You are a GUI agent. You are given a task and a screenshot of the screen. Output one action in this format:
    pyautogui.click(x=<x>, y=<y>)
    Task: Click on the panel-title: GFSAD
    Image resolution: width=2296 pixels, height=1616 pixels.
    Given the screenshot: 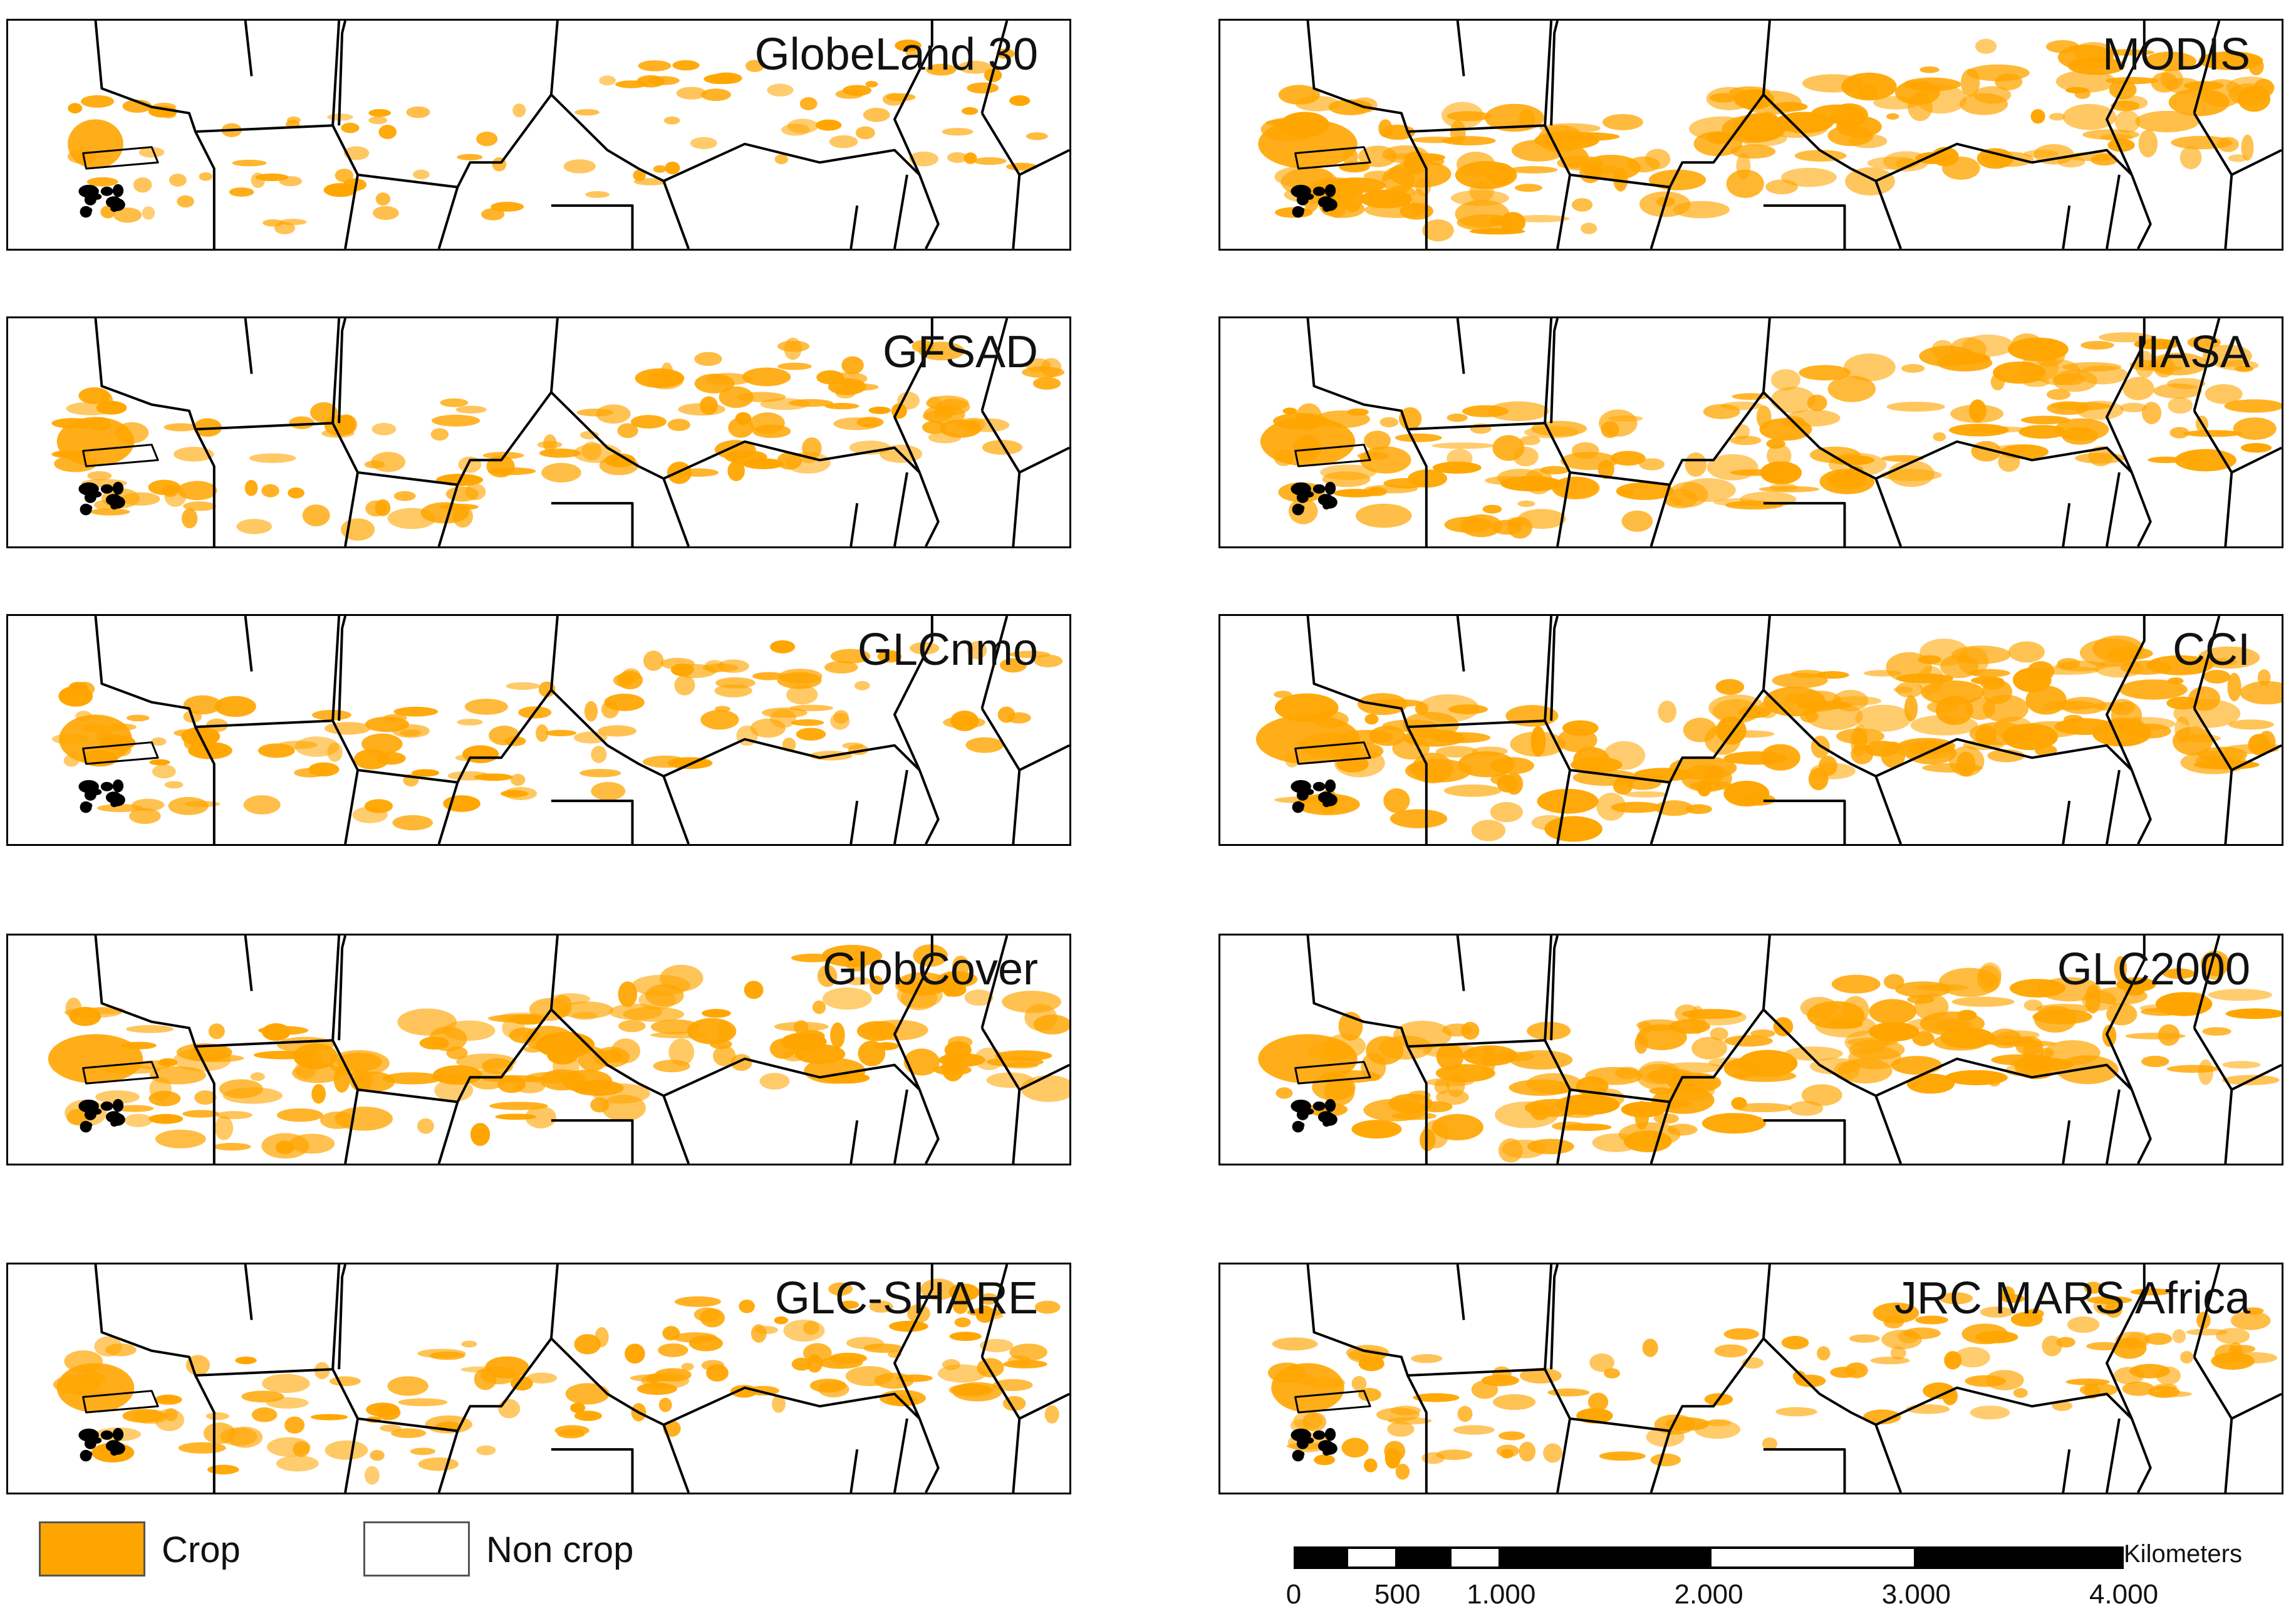 What is the action you would take?
    pyautogui.click(x=960, y=352)
    